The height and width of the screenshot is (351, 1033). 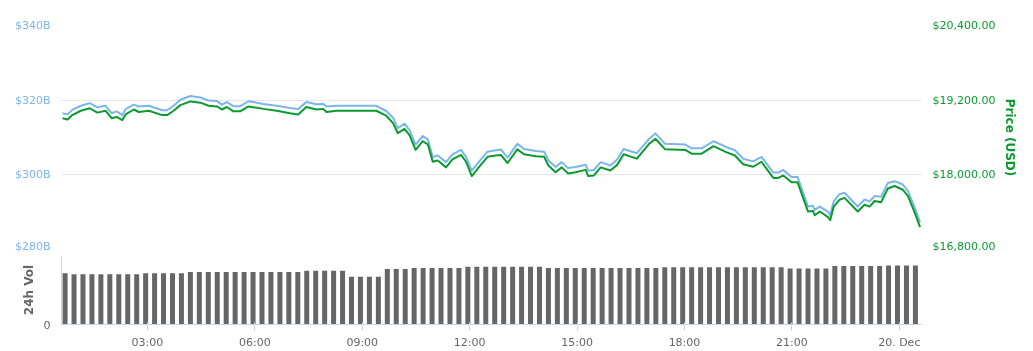 What do you see at coordinates (577, 342) in the screenshot?
I see `x-tick-label: 15:00` at bounding box center [577, 342].